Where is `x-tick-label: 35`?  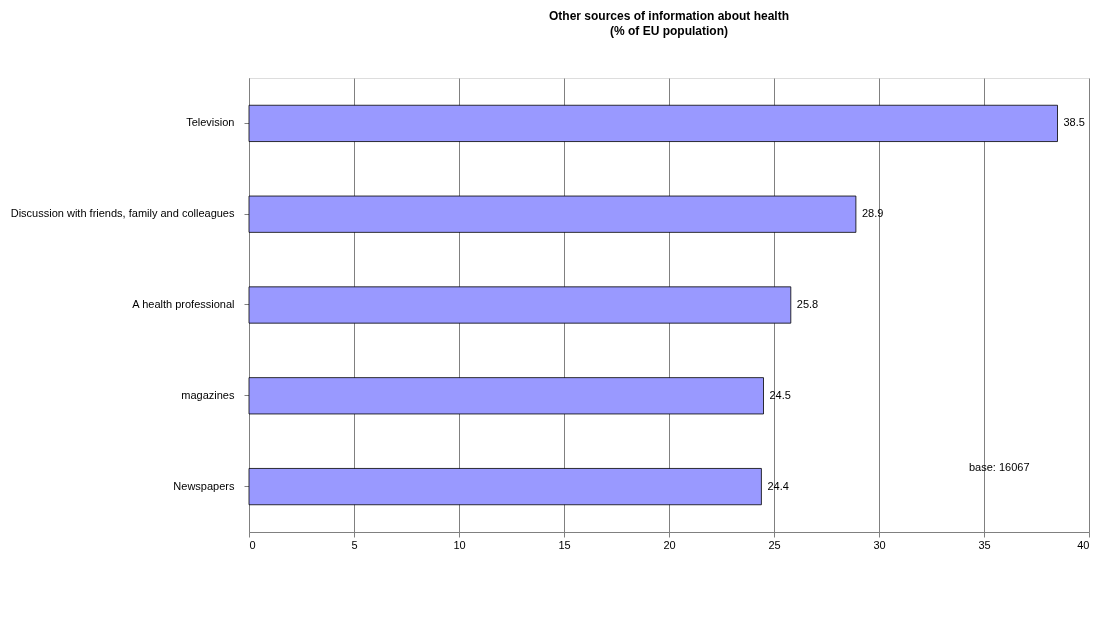
x-tick-label: 35 is located at coordinates (984, 544).